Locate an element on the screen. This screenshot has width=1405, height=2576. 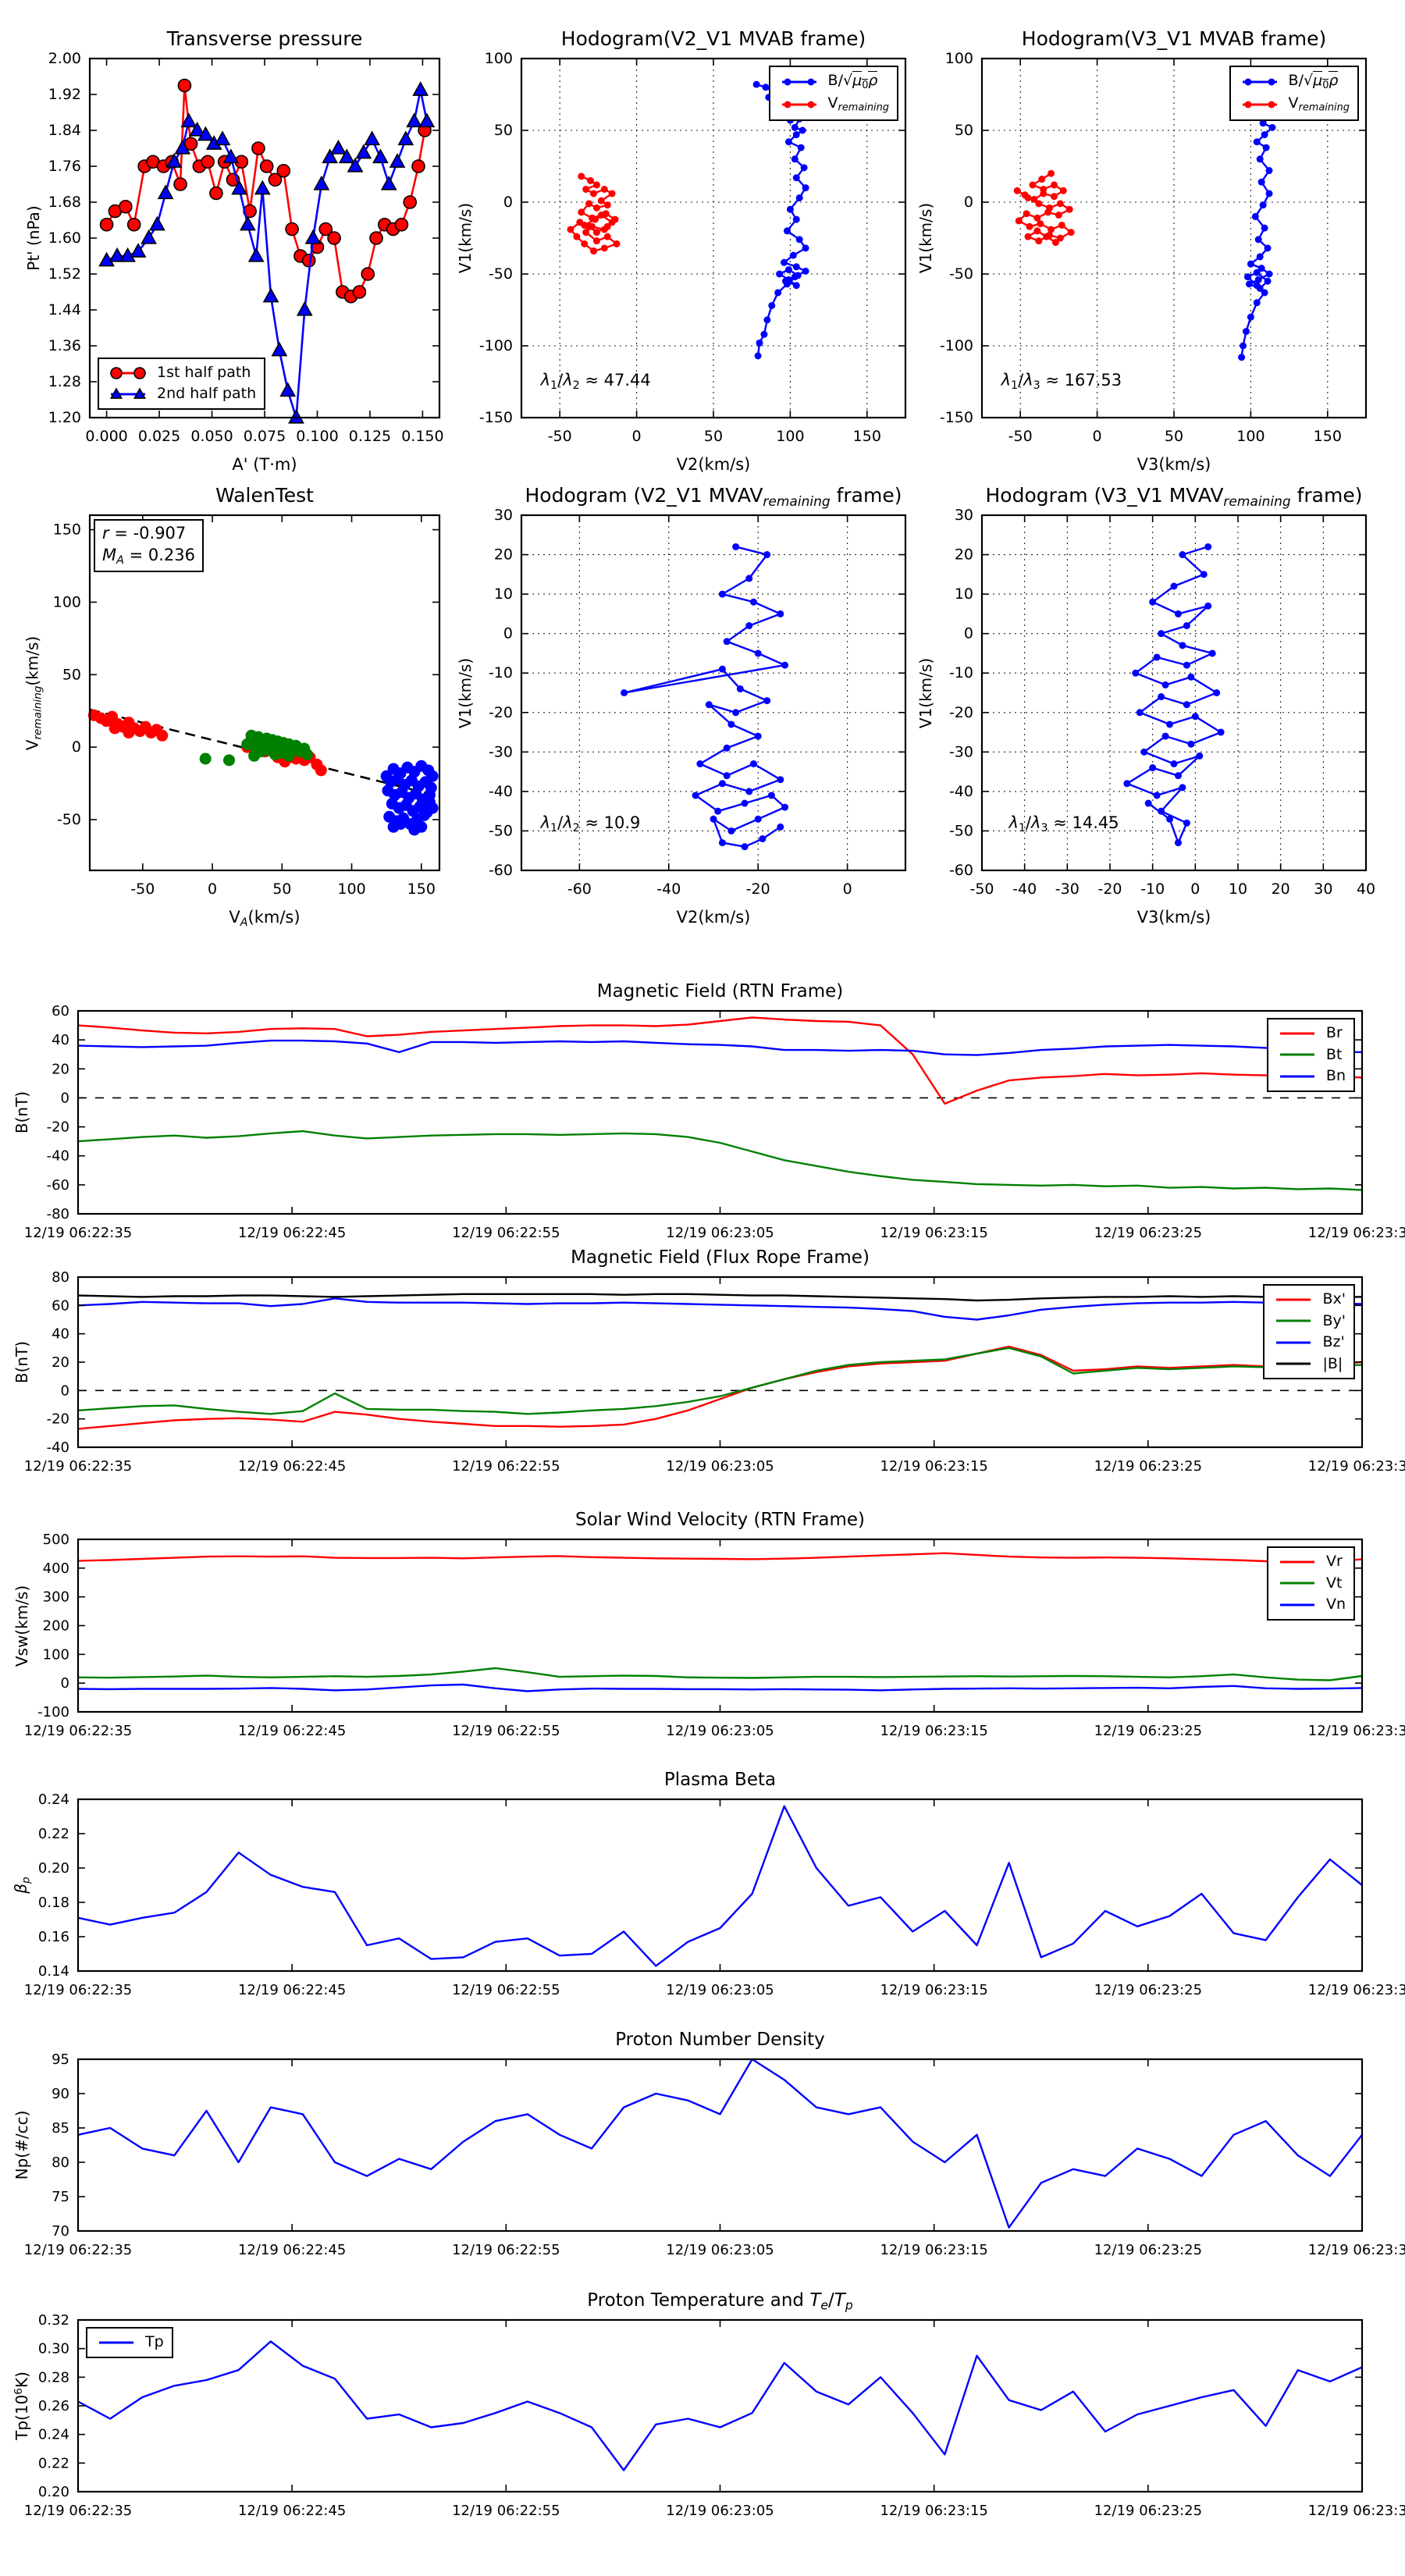
y-tick-label: 75 is located at coordinates (60, 2197).